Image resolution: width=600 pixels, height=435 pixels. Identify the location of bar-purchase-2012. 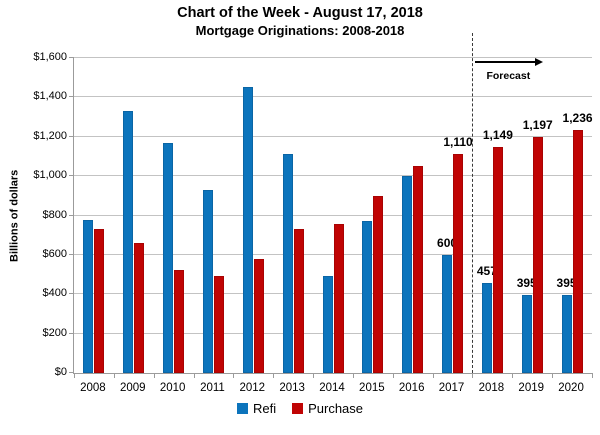
(258, 315).